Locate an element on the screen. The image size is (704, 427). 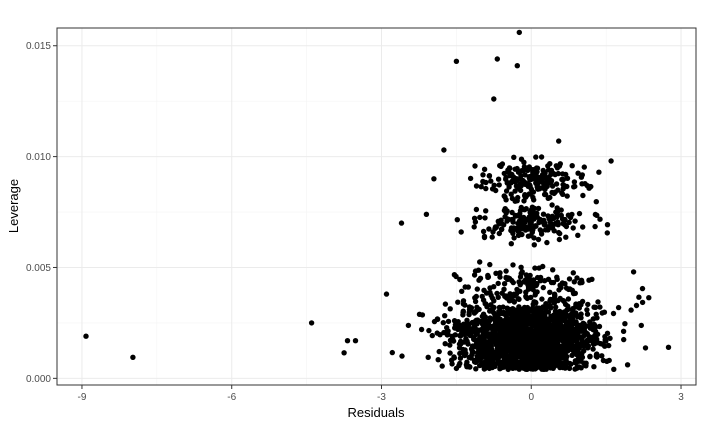
x-tick-label: -9 is located at coordinates (82, 397).